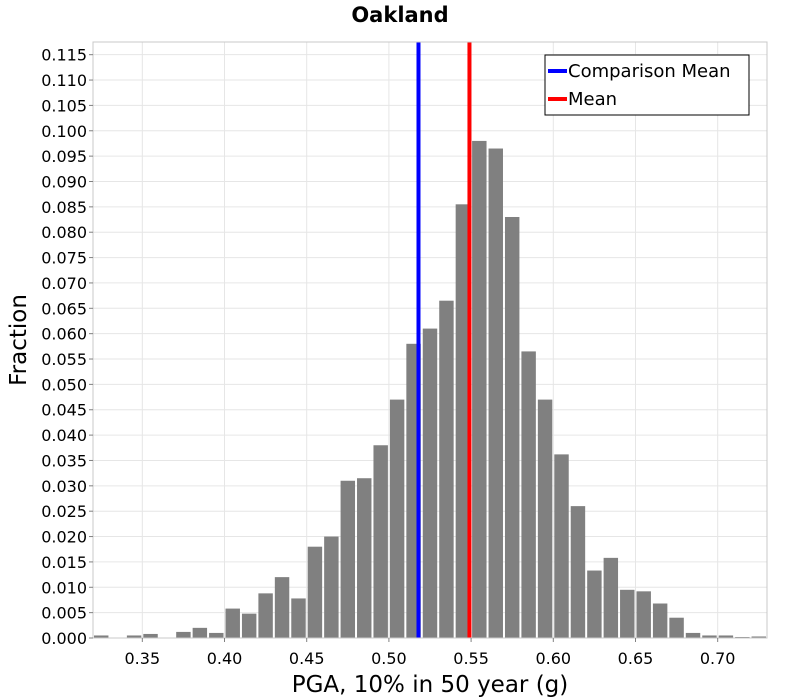 The image size is (800, 700). Describe the element at coordinates (225, 658) in the screenshot. I see `x-tick-label: 0.40` at that location.